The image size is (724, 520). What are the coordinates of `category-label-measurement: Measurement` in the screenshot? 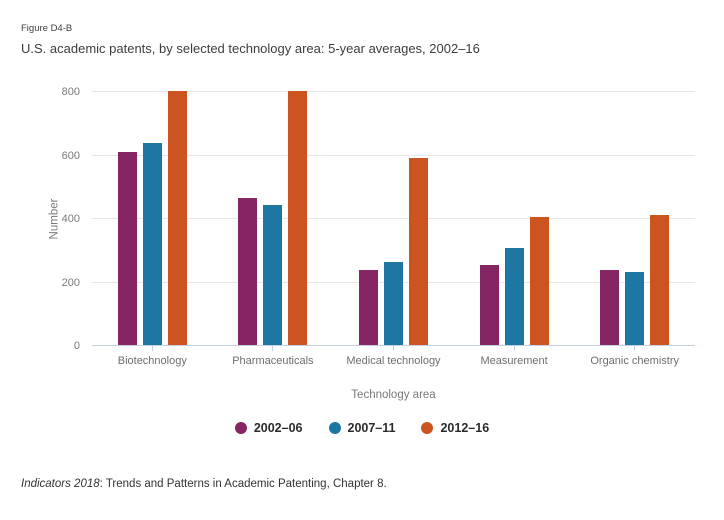 It's located at (514, 361).